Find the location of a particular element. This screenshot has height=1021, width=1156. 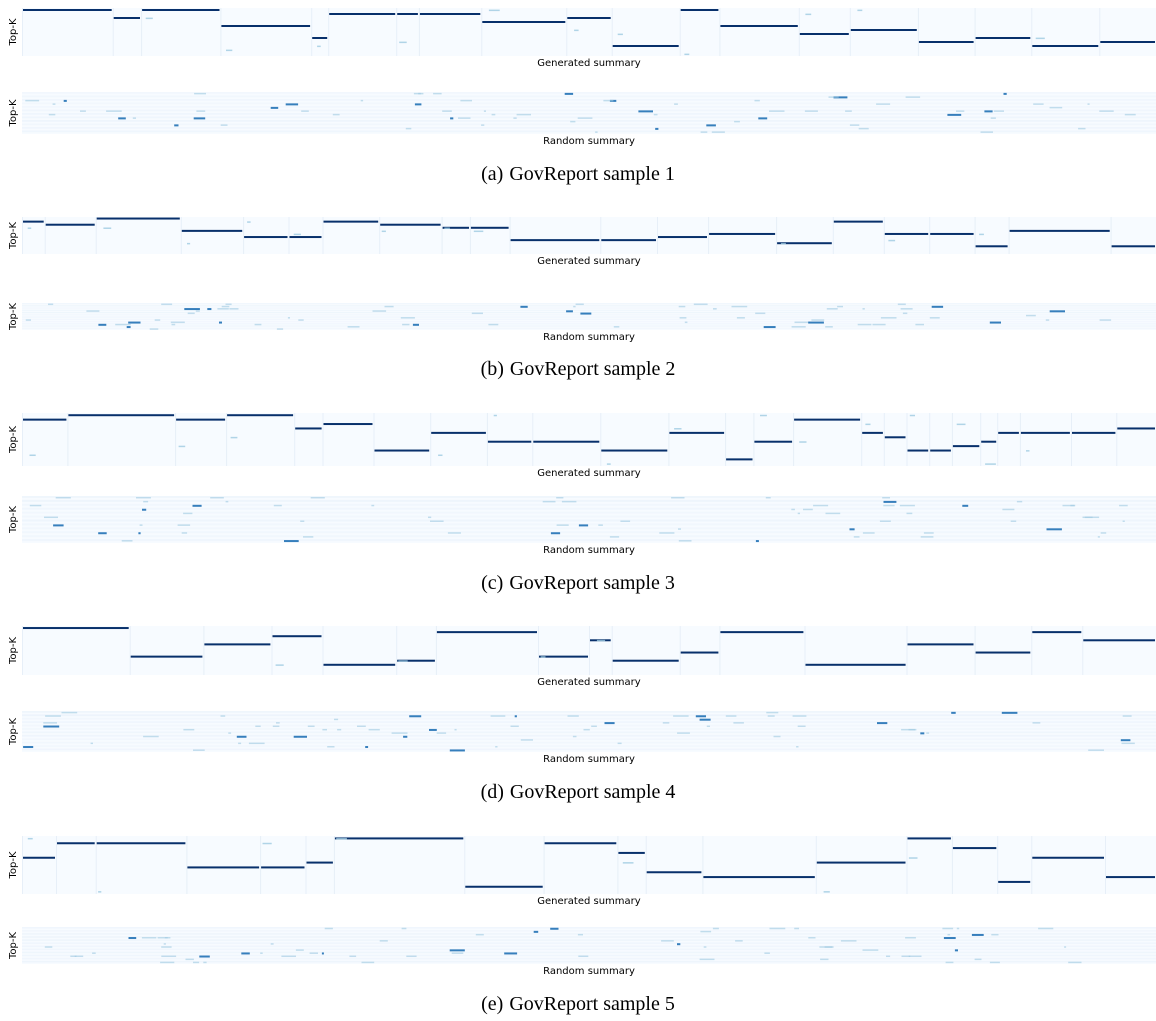

caption-text: GovReport sample 3 is located at coordinates (592, 583).